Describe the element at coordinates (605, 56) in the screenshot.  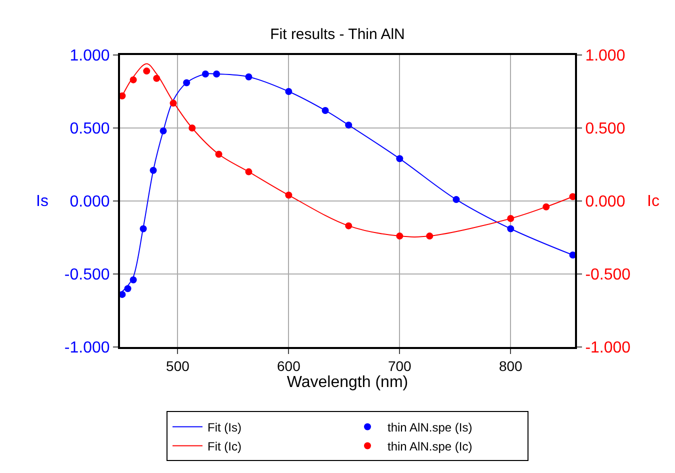
I see `y2-tick-label: 1.000` at that location.